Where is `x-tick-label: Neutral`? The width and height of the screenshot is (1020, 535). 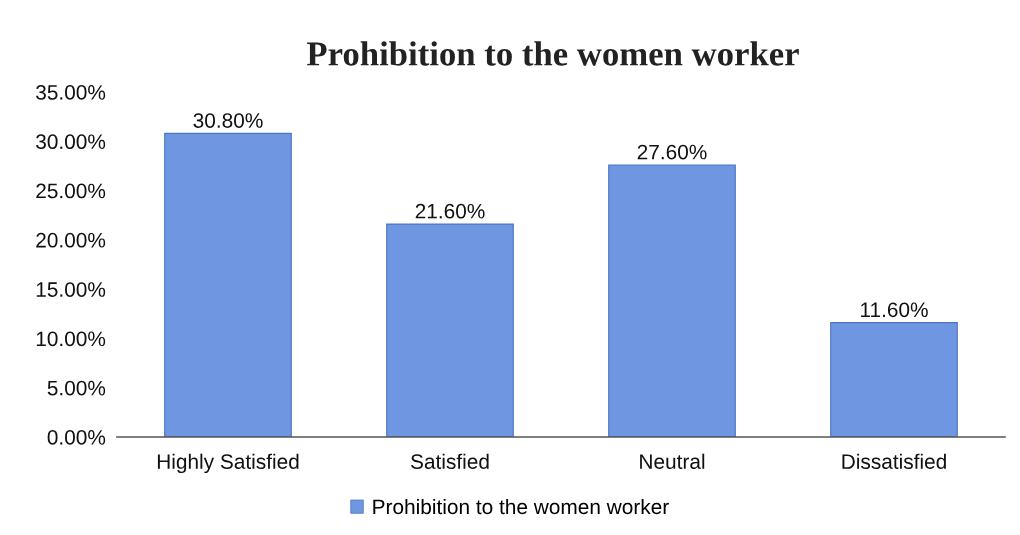
x-tick-label: Neutral is located at coordinates (672, 461).